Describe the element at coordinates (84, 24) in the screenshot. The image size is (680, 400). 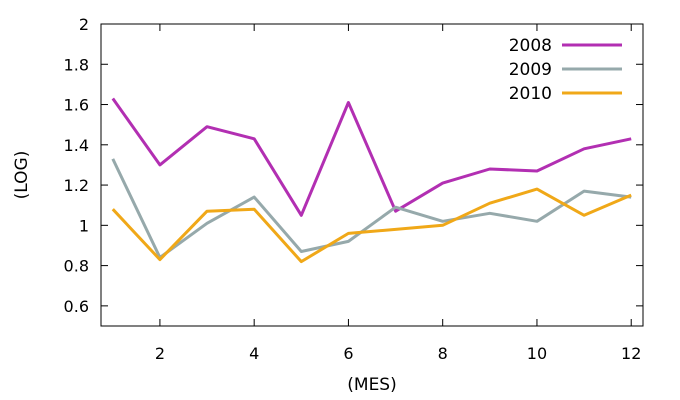
I see `y-tick-label: 2` at that location.